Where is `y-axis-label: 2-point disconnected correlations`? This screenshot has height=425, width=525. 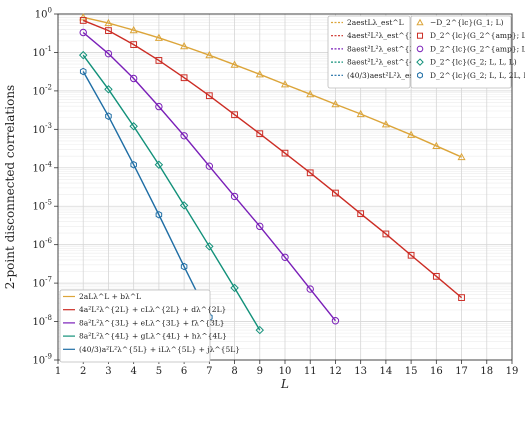
y-axis-label: 2-point disconnected correlations is located at coordinates (10, 187).